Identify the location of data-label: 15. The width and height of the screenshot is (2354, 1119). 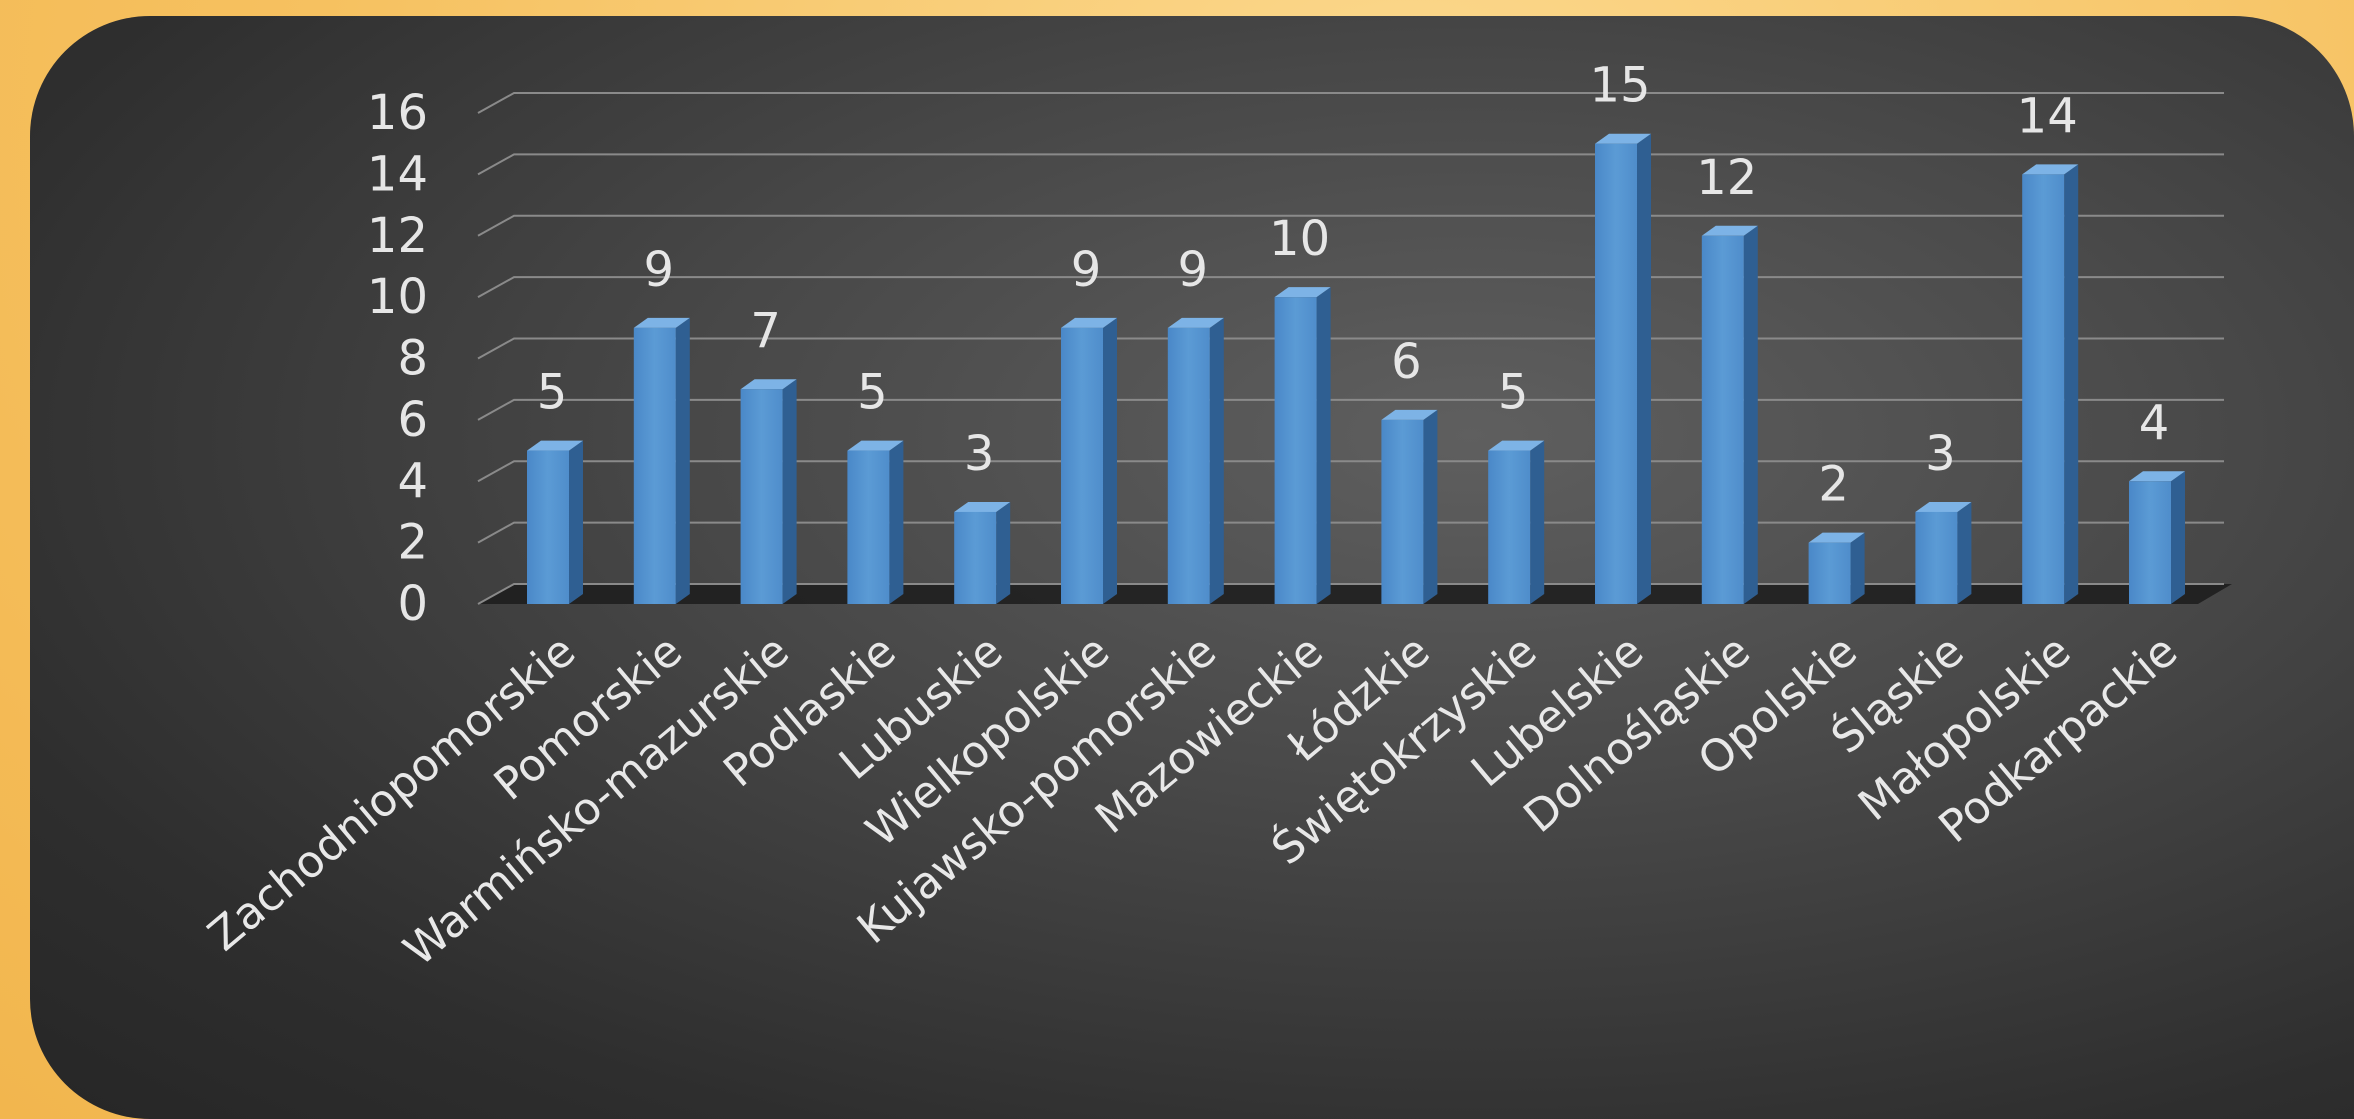
(1619, 86).